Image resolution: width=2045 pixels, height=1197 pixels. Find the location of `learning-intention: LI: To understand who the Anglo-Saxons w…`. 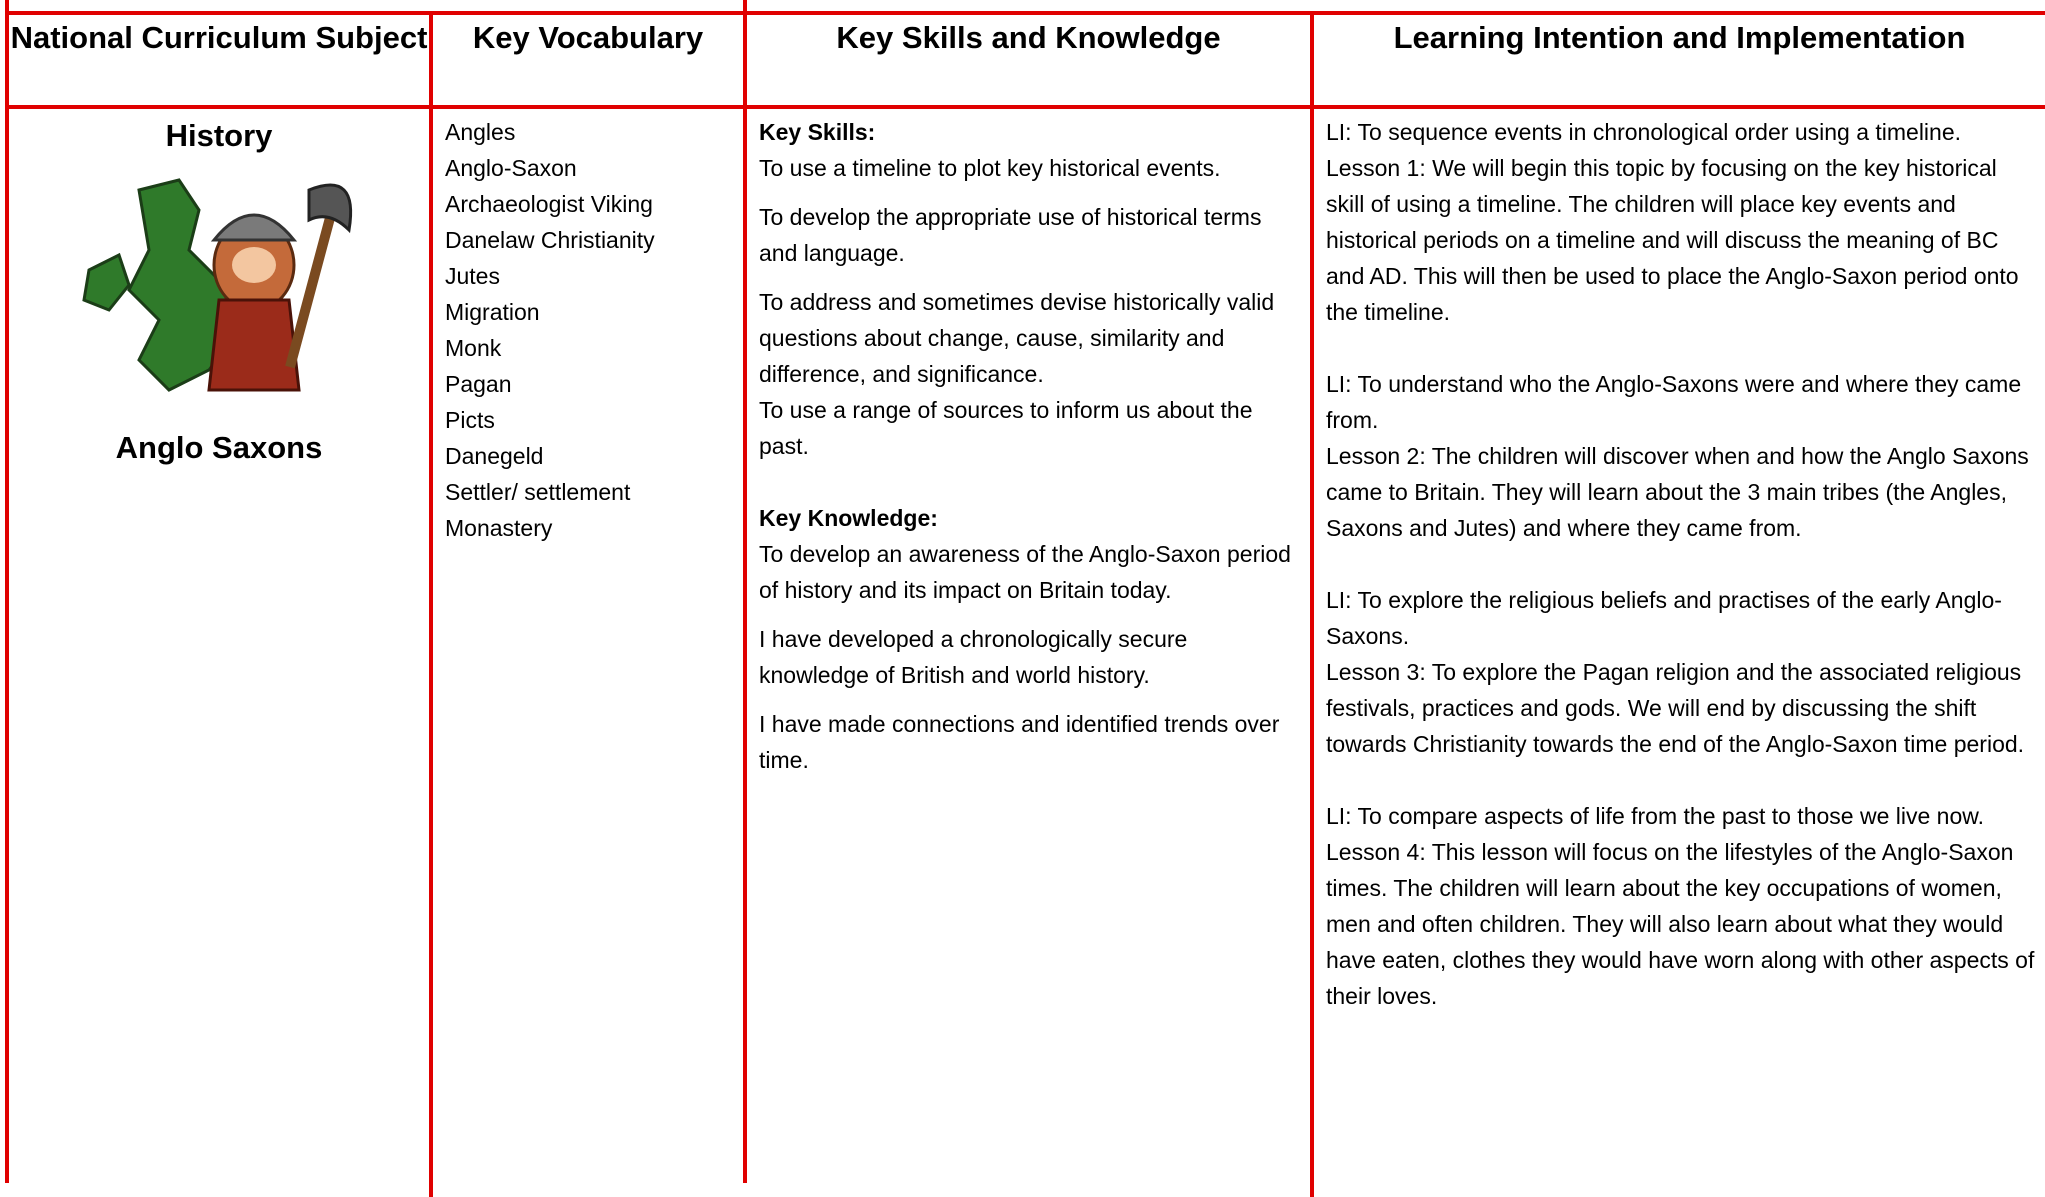

learning-intention: LI: To understand who the Anglo-Saxons w… is located at coordinates (1674, 402).